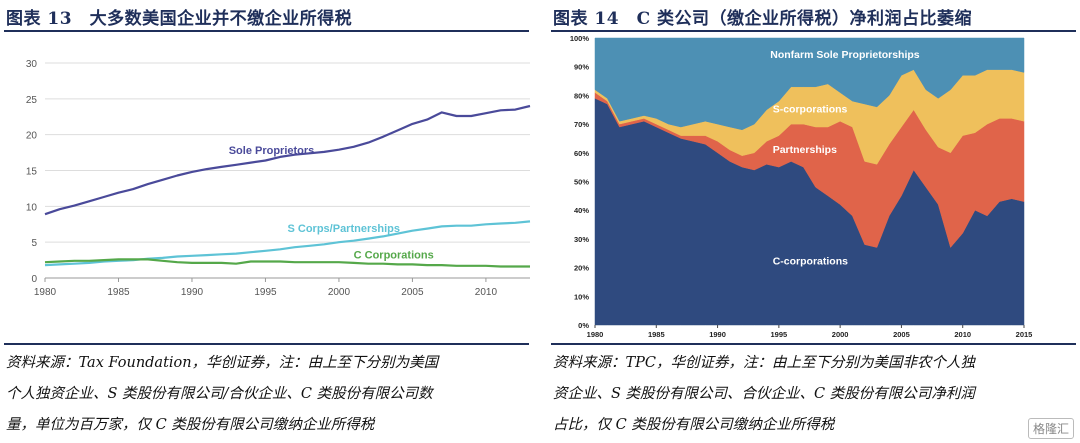 The image size is (1080, 443). What do you see at coordinates (813, 344) in the screenshot?
I see `figure-14-bottom-rule` at bounding box center [813, 344].